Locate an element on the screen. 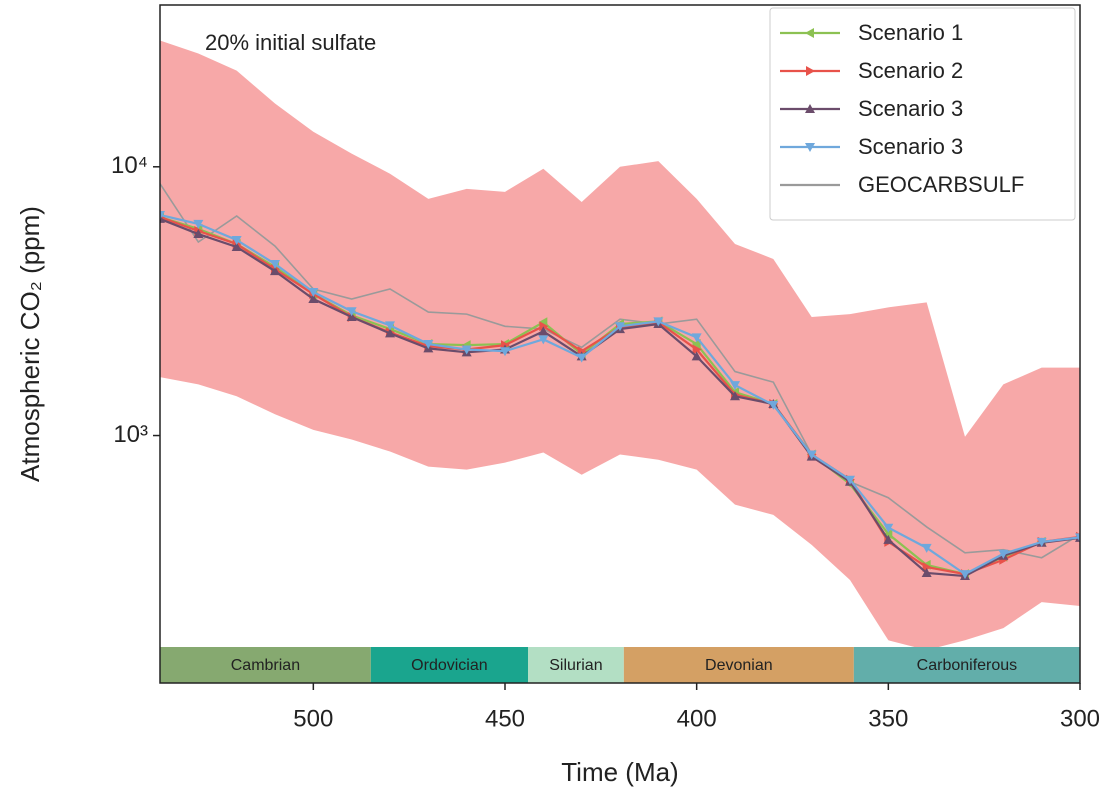 This screenshot has width=1108, height=798. x-tick-label: 300 is located at coordinates (1080, 718).